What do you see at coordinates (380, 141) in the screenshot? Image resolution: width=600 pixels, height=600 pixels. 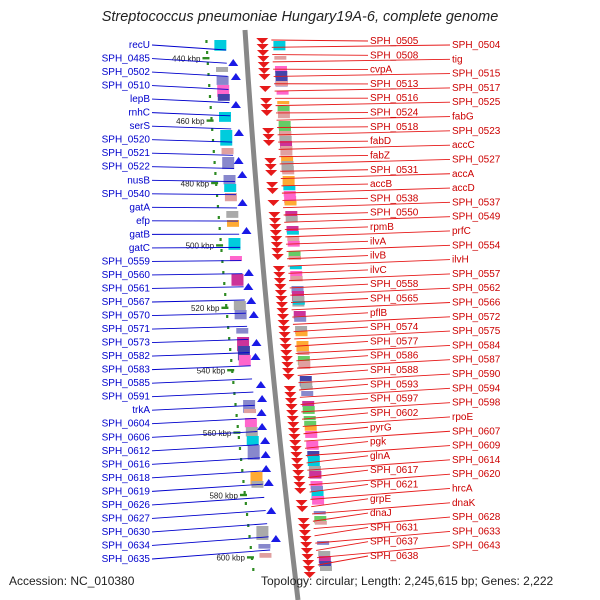 I see `feature-label: fabD` at bounding box center [380, 141].